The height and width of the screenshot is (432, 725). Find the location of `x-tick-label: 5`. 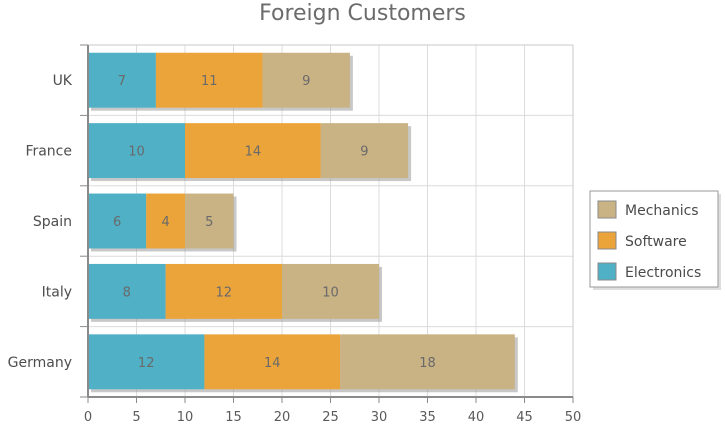

x-tick-label: 5 is located at coordinates (136, 417).